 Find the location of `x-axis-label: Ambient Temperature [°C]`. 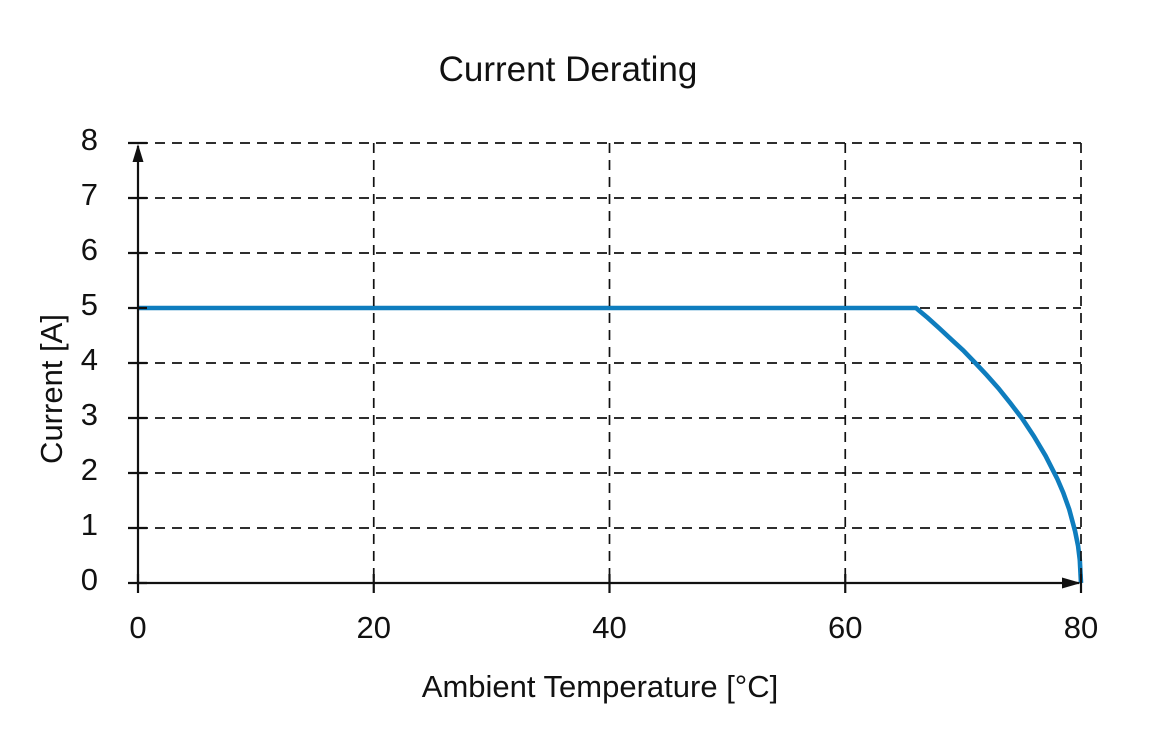

x-axis-label: Ambient Temperature [°C] is located at coordinates (600, 686).